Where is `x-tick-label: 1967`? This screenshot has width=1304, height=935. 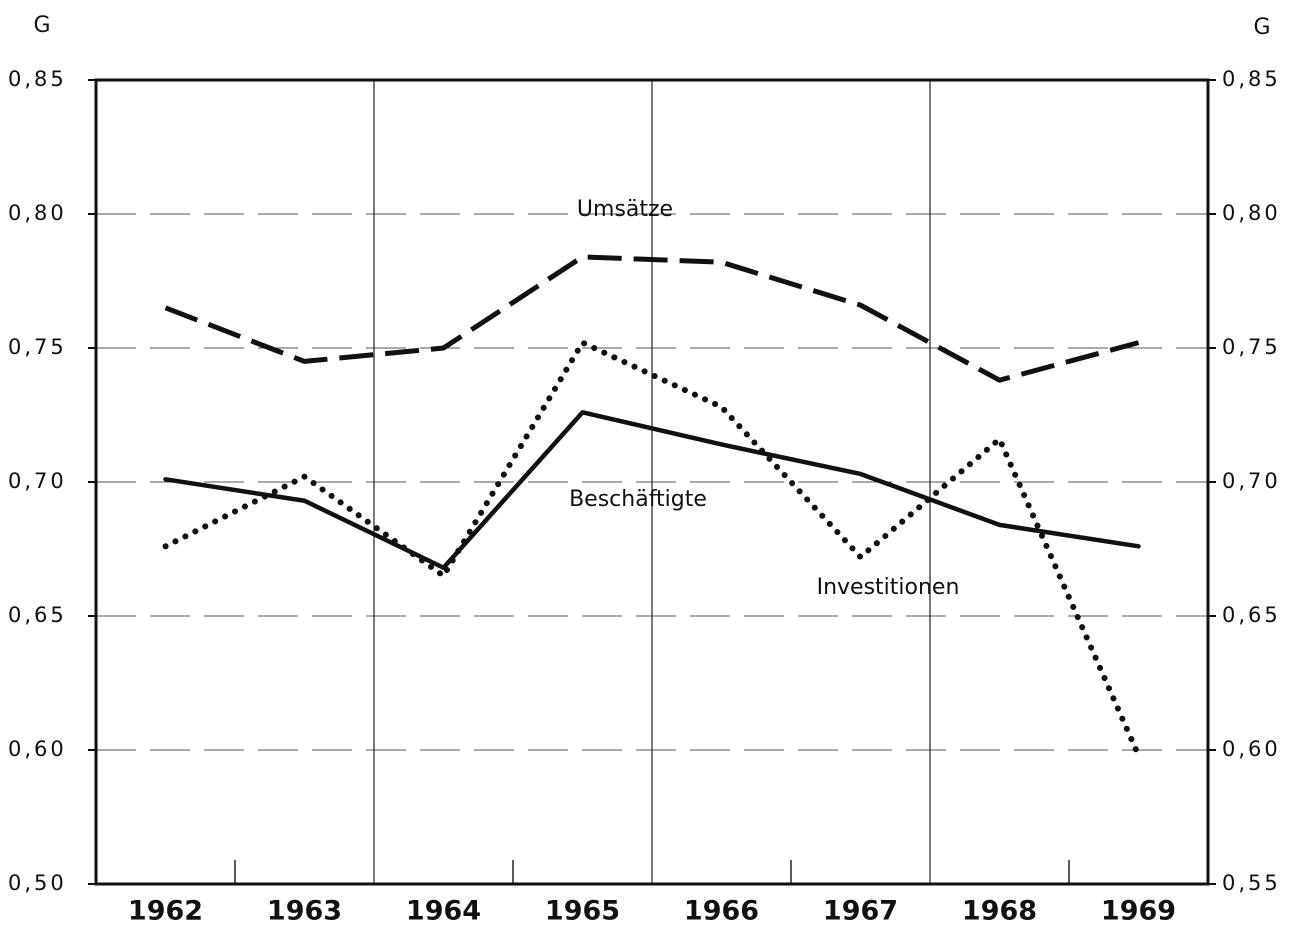 x-tick-label: 1967 is located at coordinates (860, 911).